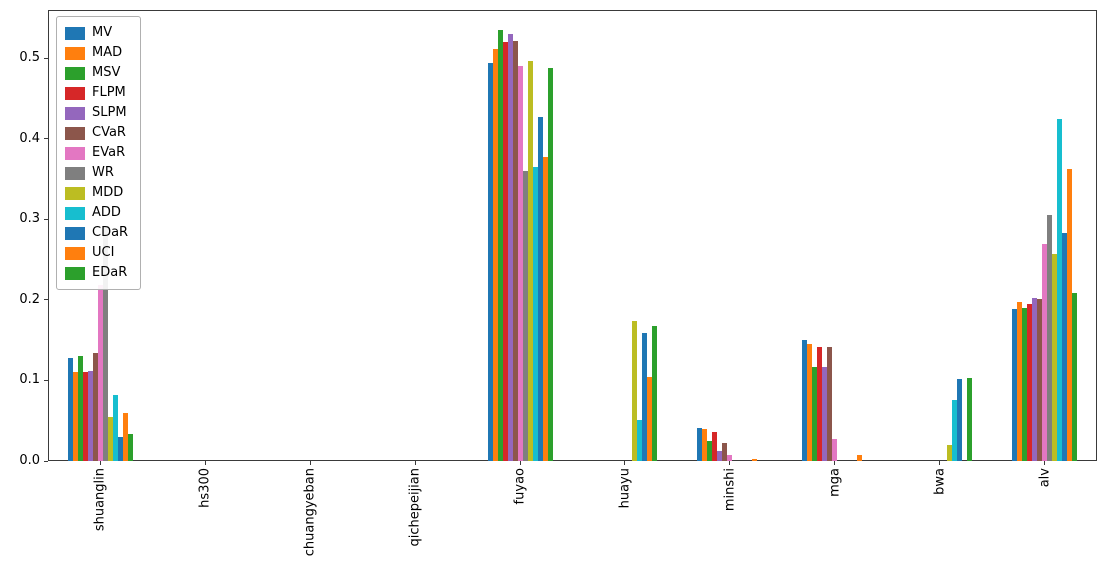 The image size is (1105, 571). What do you see at coordinates (515, 251) in the screenshot?
I see `bar-CVaR-fuyao` at bounding box center [515, 251].